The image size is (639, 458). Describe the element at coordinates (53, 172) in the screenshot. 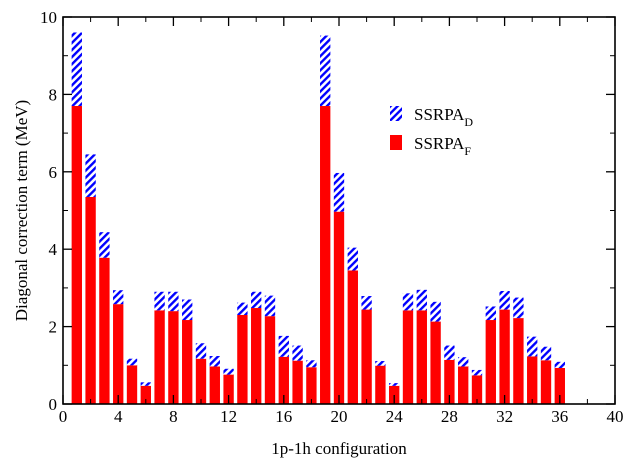

I see `y-tick-label: 6` at that location.